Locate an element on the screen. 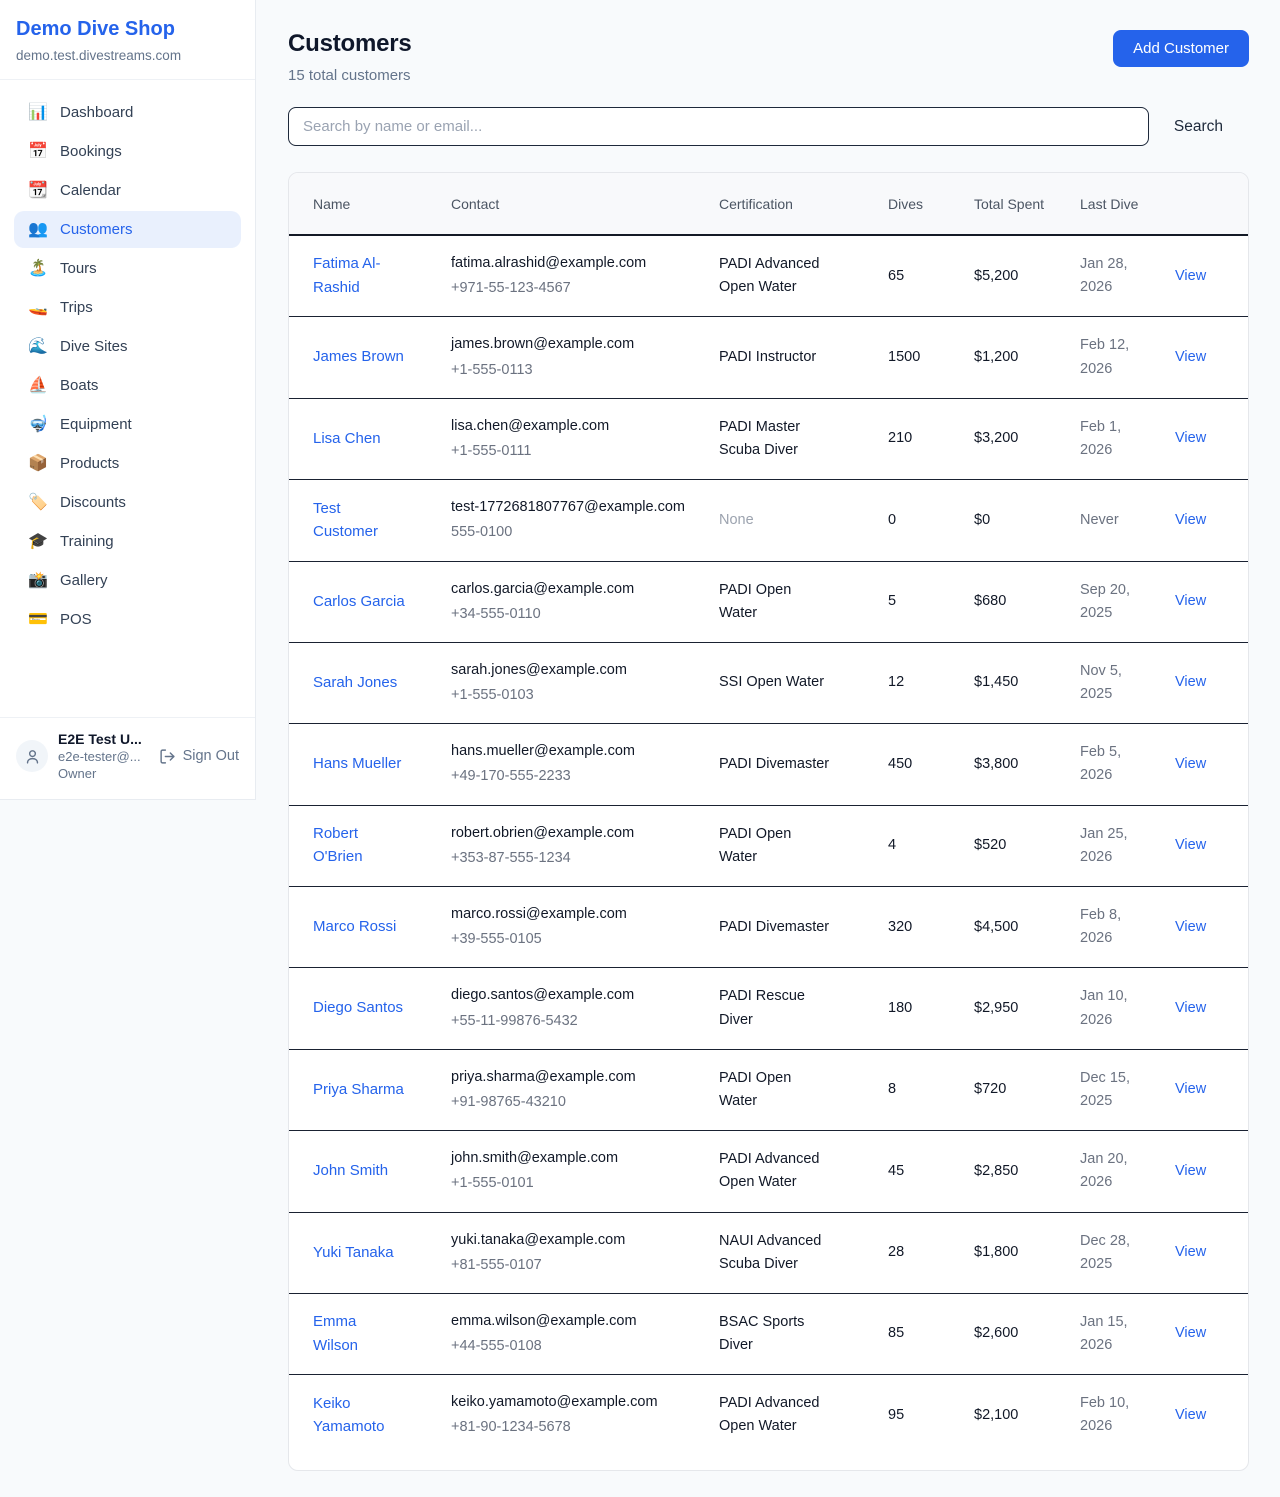 The width and height of the screenshot is (1280, 1497). sidebar-item-label: Boats is located at coordinates (79, 385).